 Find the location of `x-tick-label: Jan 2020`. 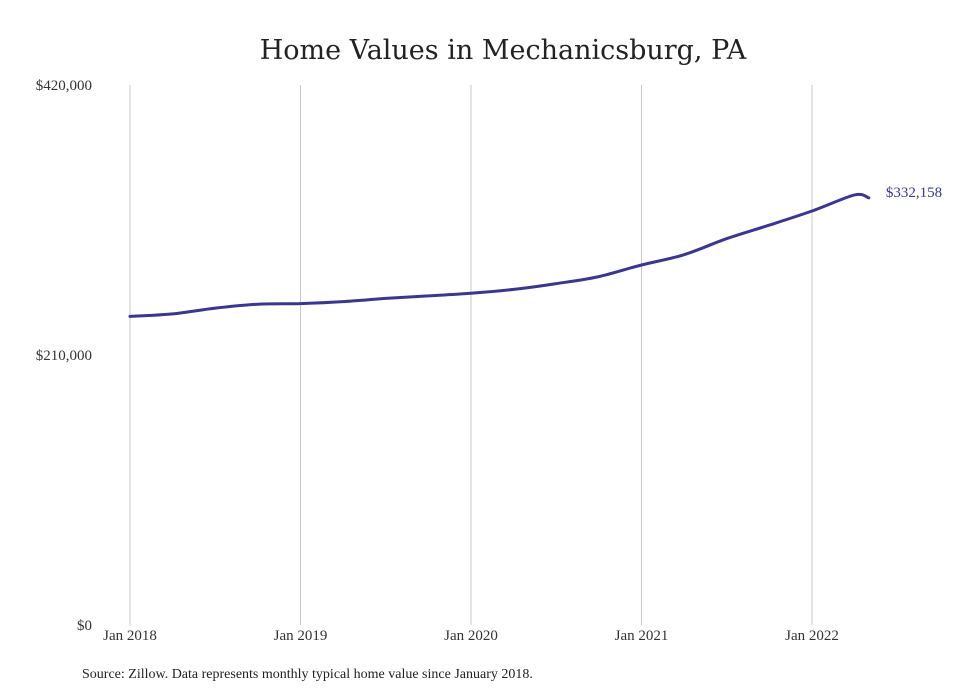

x-tick-label: Jan 2020 is located at coordinates (471, 636).